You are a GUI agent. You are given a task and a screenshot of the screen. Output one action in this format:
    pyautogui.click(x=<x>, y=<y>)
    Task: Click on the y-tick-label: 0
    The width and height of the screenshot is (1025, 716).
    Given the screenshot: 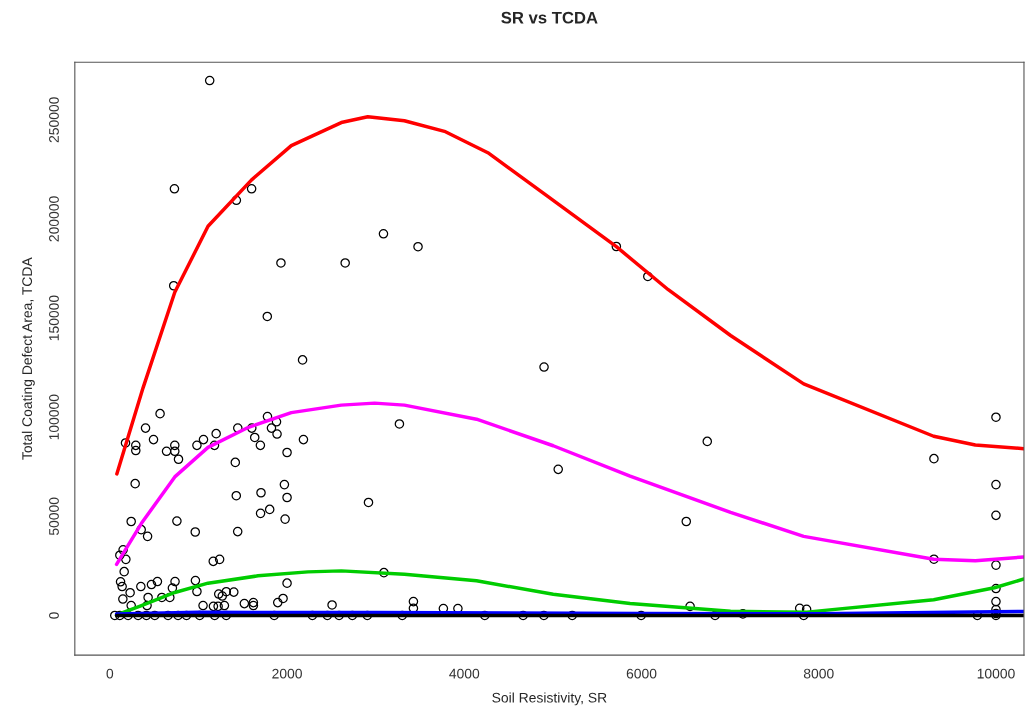 What is the action you would take?
    pyautogui.click(x=54, y=615)
    